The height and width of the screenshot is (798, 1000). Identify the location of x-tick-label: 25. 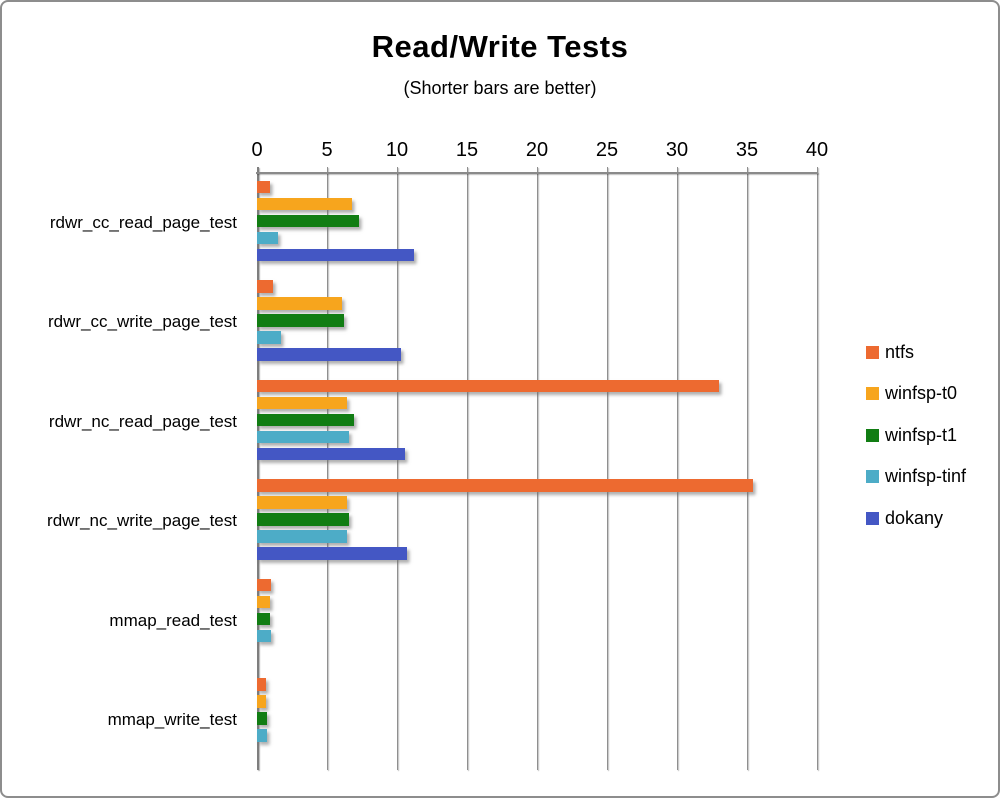
(607, 150).